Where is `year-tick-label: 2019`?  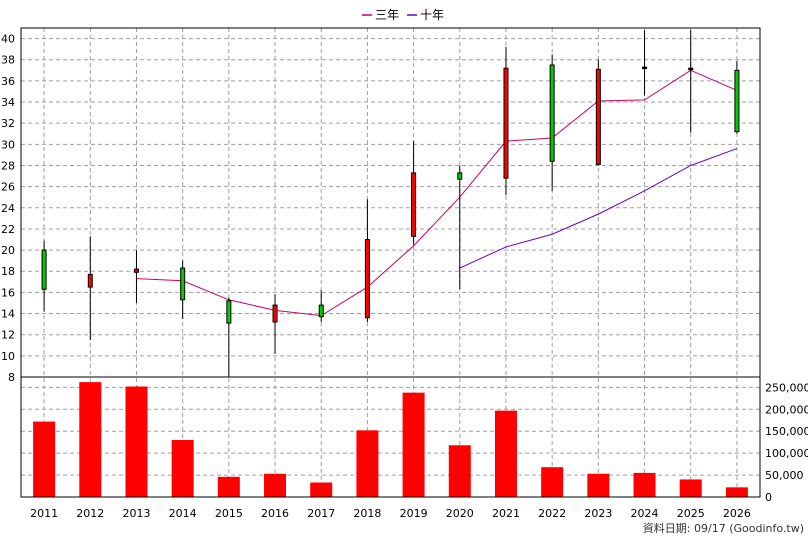 year-tick-label: 2019 is located at coordinates (414, 513).